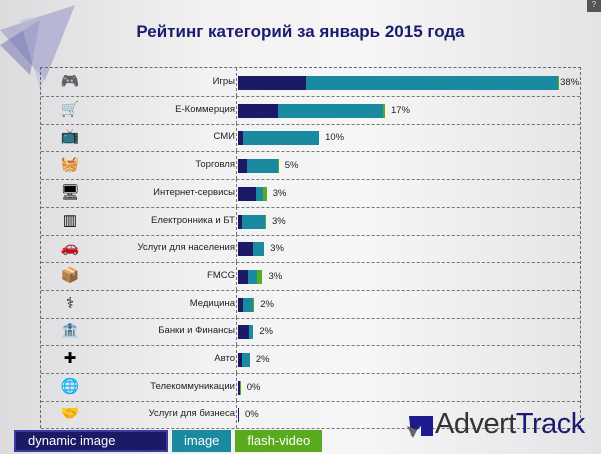  What do you see at coordinates (70, 331) in the screenshot?
I see `bank-icon: 🏦` at bounding box center [70, 331].